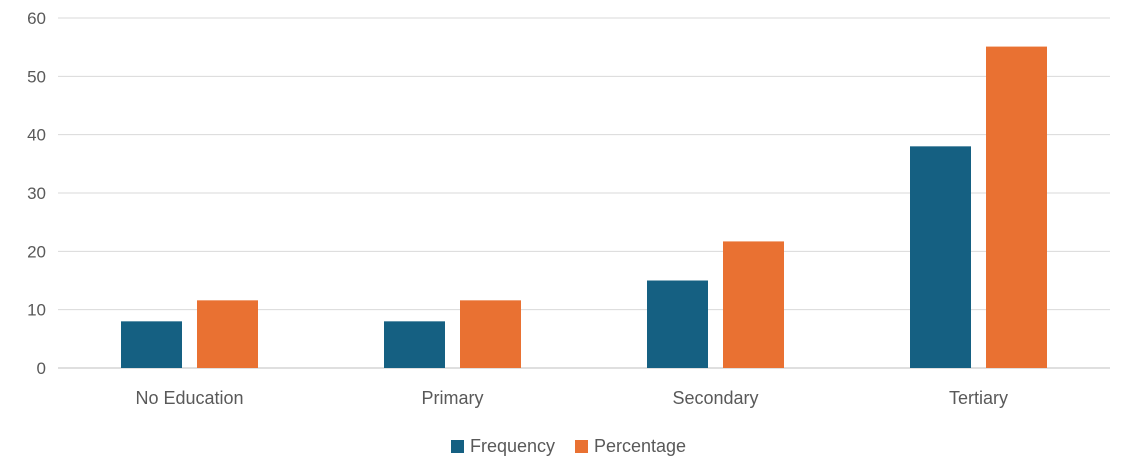 The width and height of the screenshot is (1125, 471). Describe the element at coordinates (41, 368) in the screenshot. I see `y-tick-label: 0` at that location.